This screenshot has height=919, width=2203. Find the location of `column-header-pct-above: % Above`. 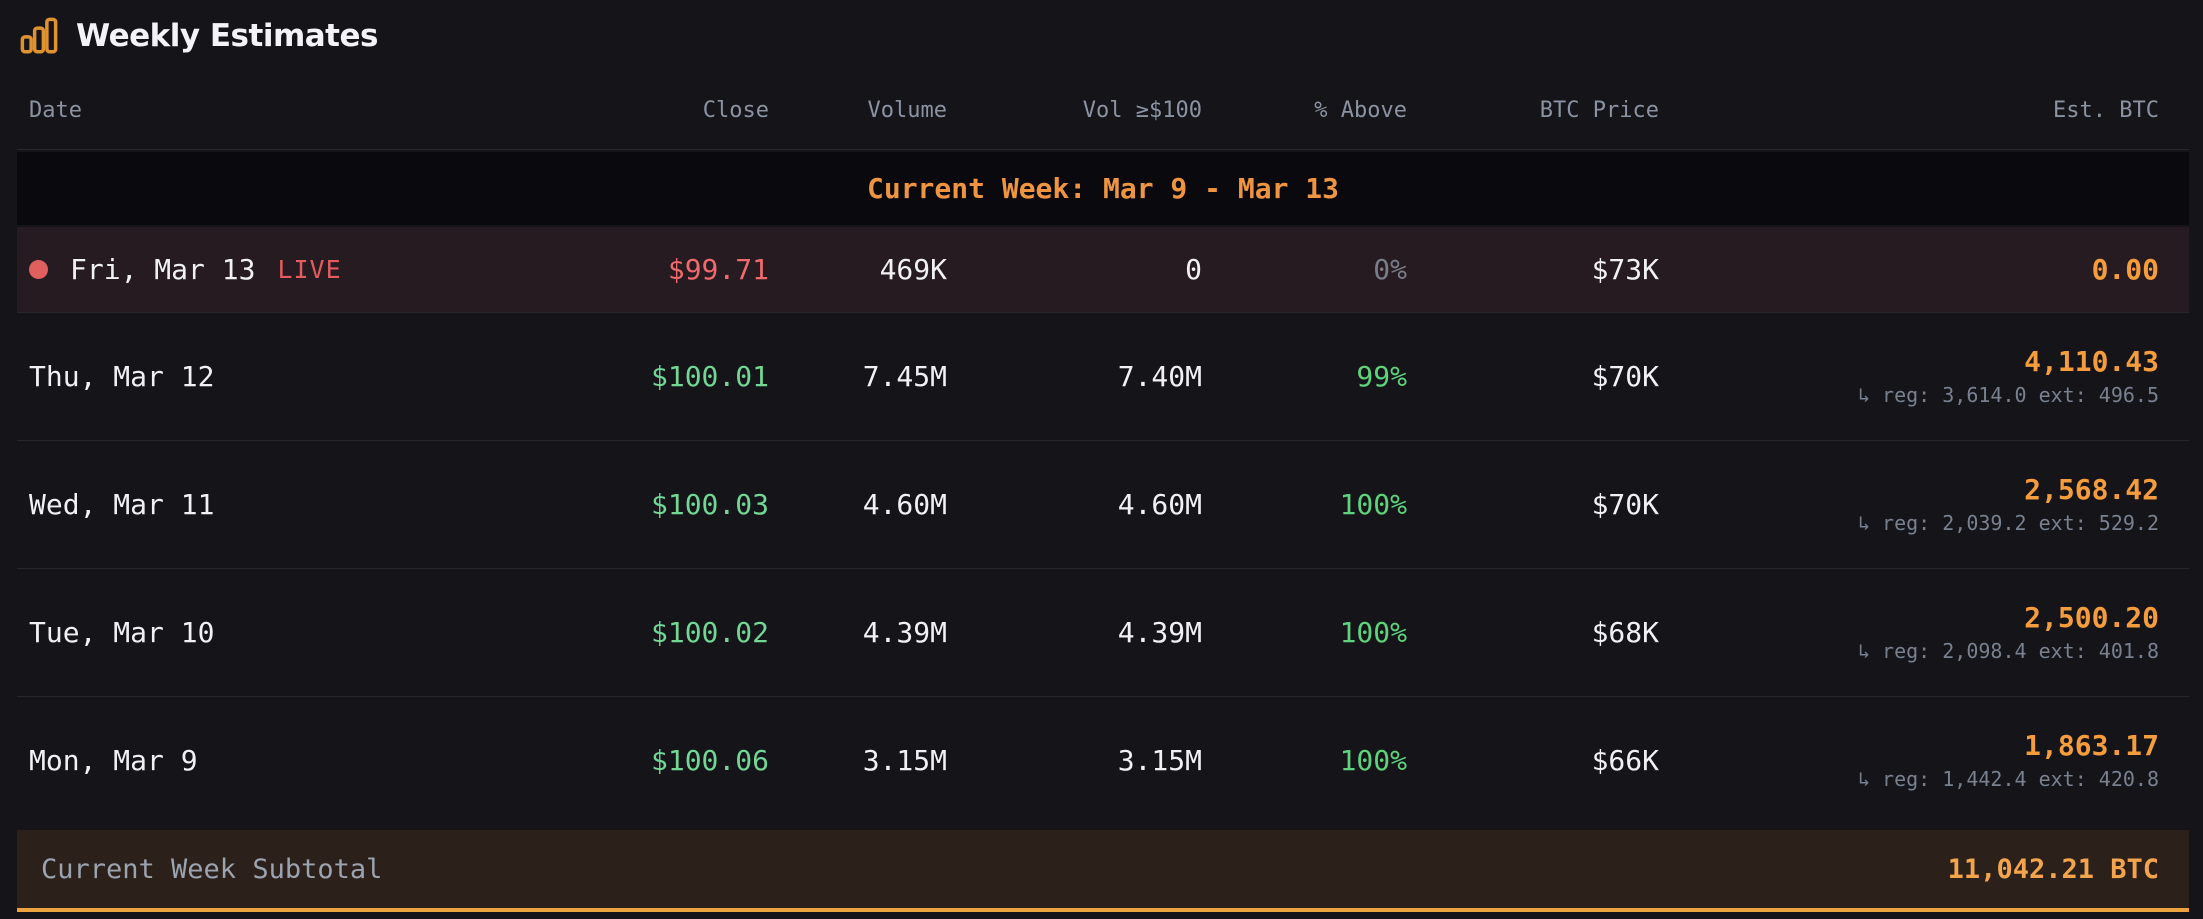

column-header-pct-above: % Above is located at coordinates (1360, 110).